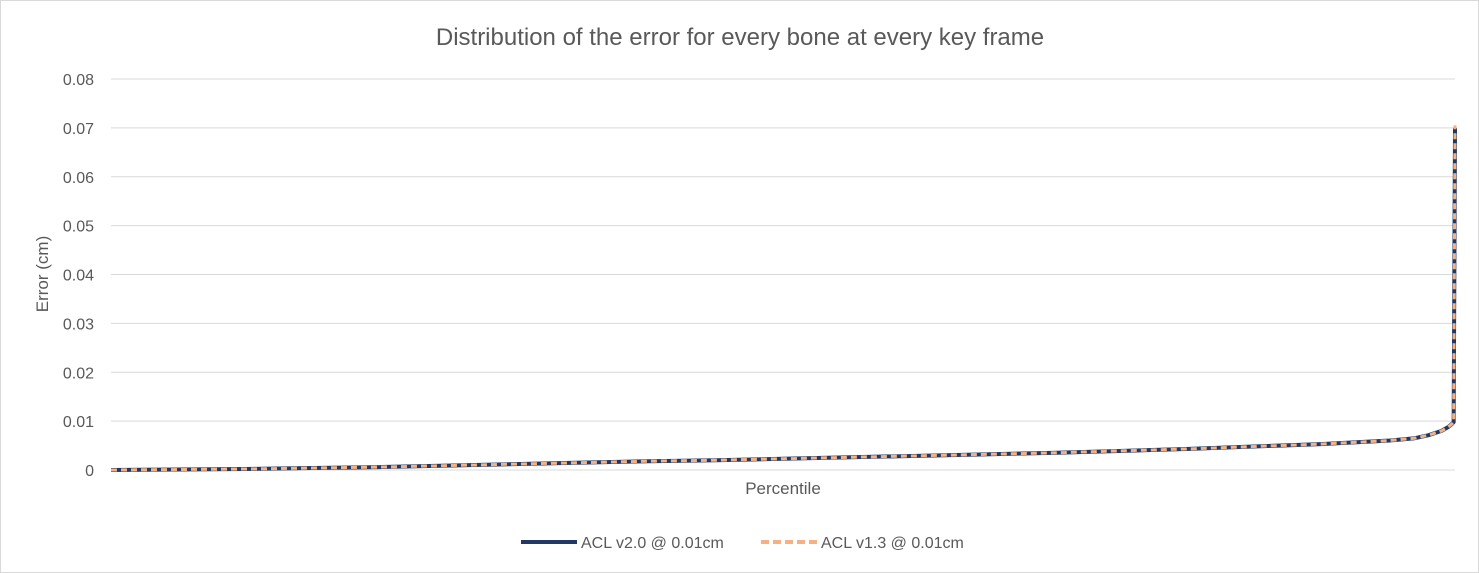 The width and height of the screenshot is (1479, 573). What do you see at coordinates (652, 543) in the screenshot?
I see `legend-label-1: ACL v2.0 @ 0.01cm` at bounding box center [652, 543].